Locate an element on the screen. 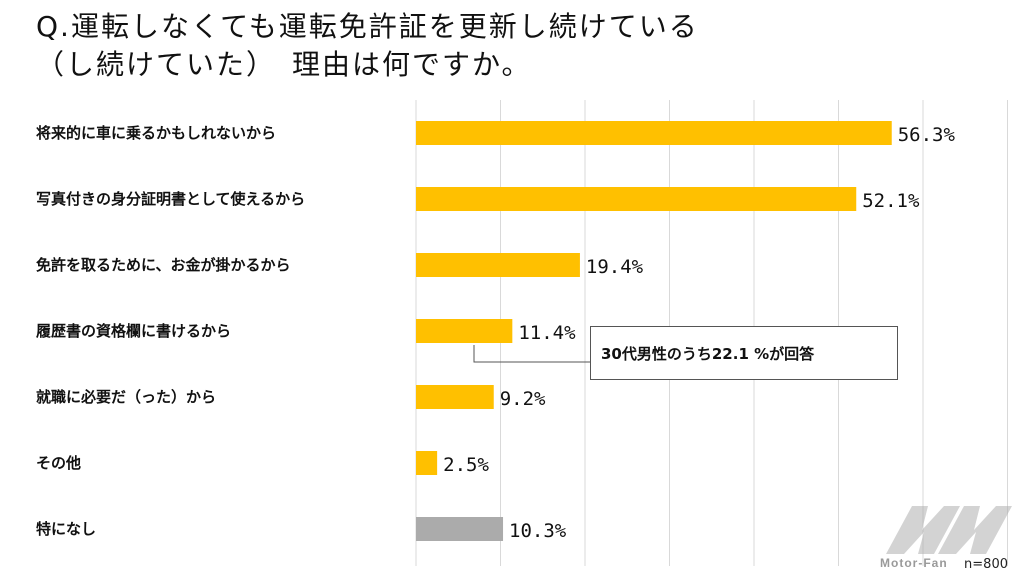 The width and height of the screenshot is (1024, 576). value-label: 56.3% is located at coordinates (927, 135).